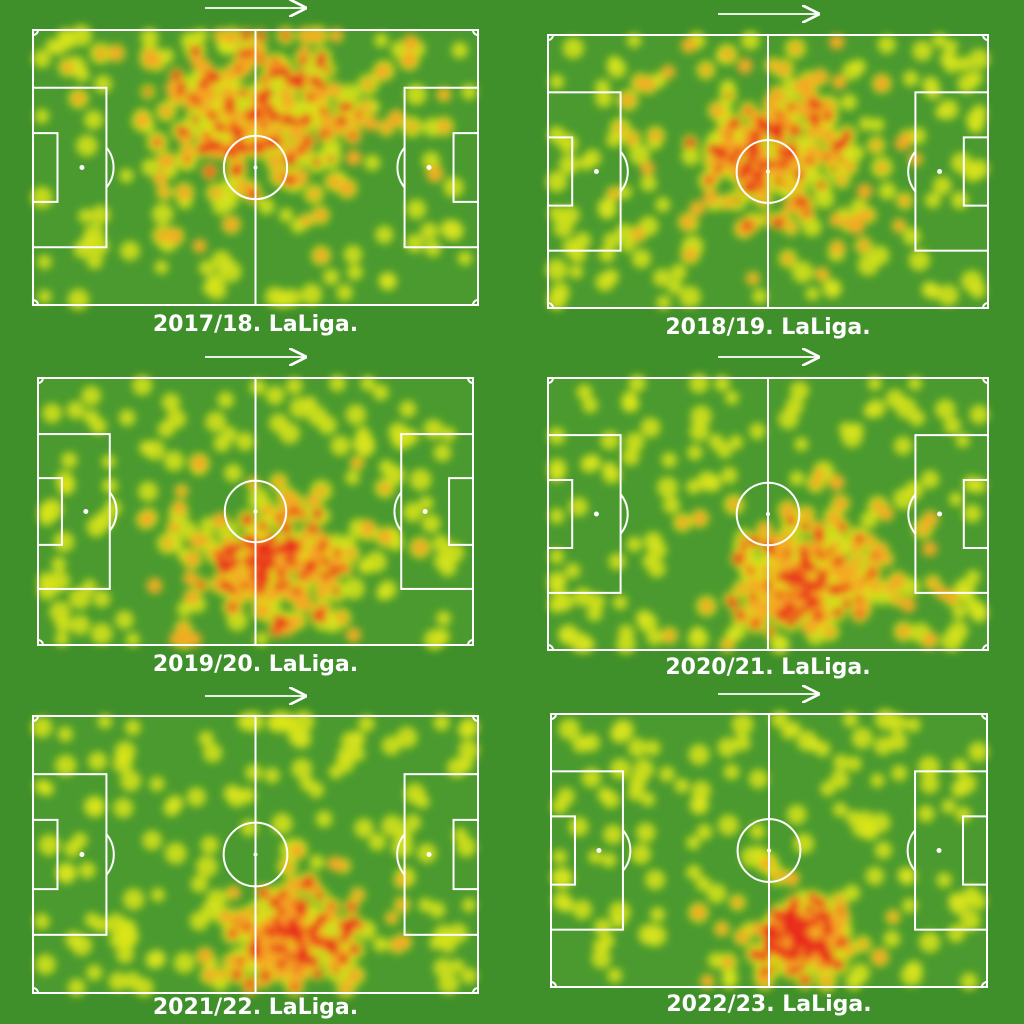 This screenshot has height=1024, width=1024. What do you see at coordinates (255, 664) in the screenshot?
I see `caption: 2019/20. LaLiga.` at bounding box center [255, 664].